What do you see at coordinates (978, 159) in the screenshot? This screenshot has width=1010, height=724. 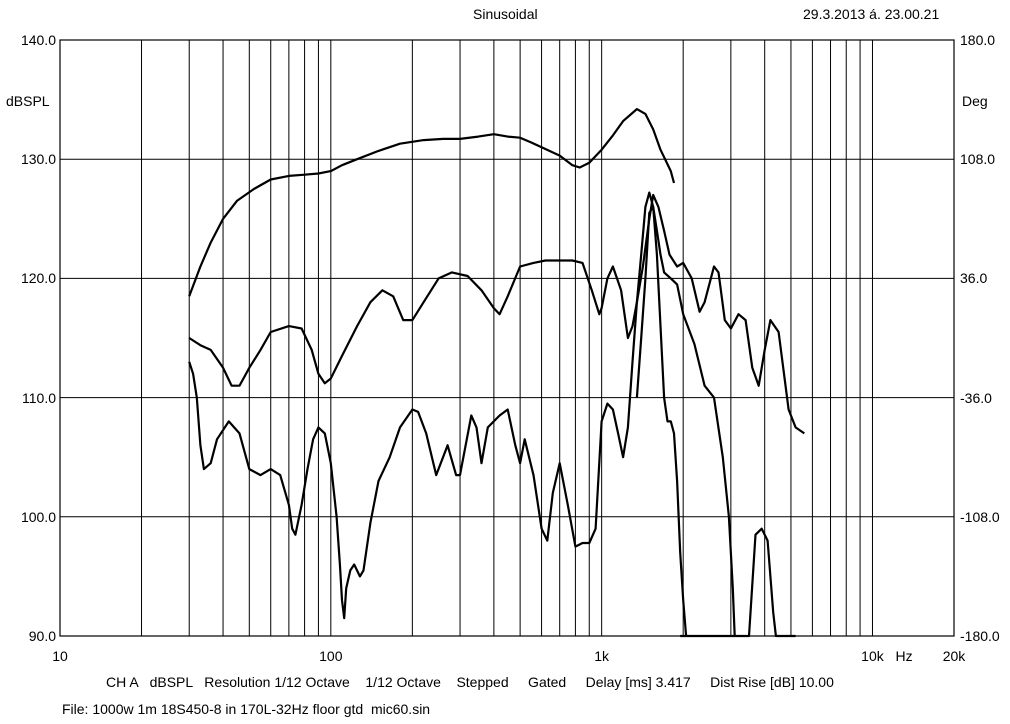 I see `y2-tick-label: 108.0` at bounding box center [978, 159].